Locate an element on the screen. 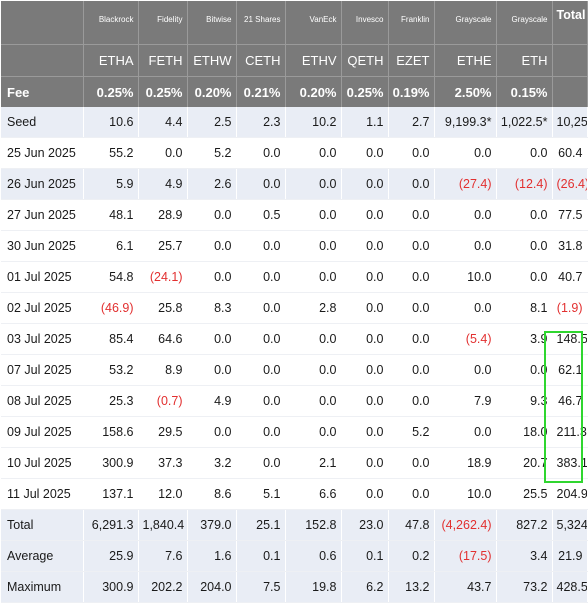  value-cell: 55.2 is located at coordinates (111, 153).